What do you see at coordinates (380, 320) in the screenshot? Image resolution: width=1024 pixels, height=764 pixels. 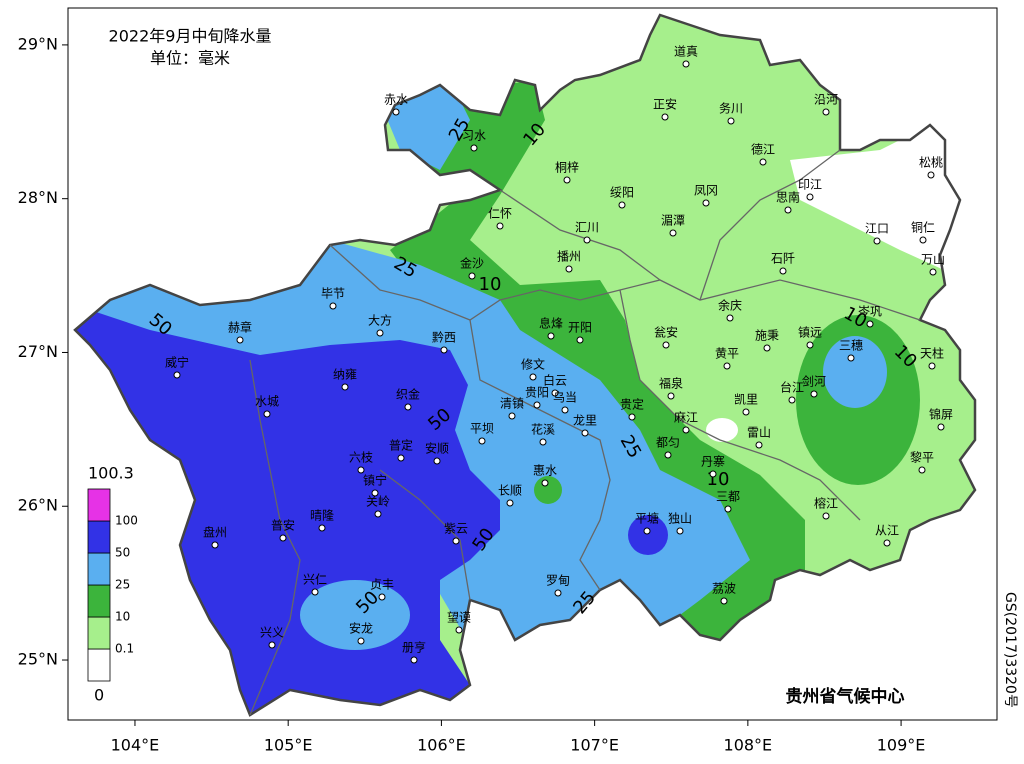 I see `station-name: 大方` at bounding box center [380, 320].